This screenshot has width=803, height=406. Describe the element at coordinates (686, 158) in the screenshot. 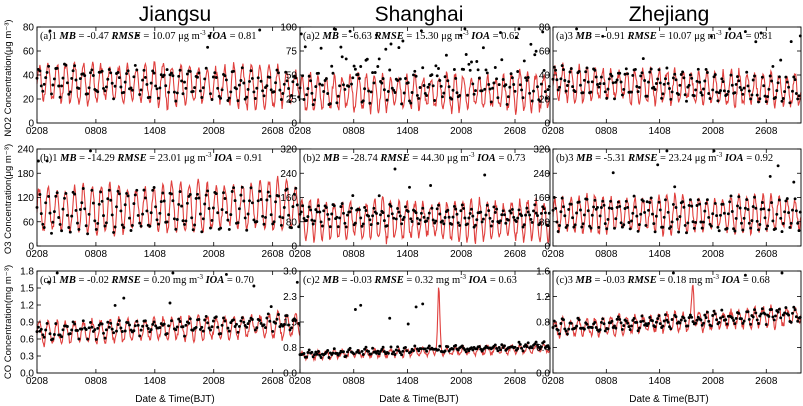

I see `stats-text-part: = 23.24 μg m` at that location.